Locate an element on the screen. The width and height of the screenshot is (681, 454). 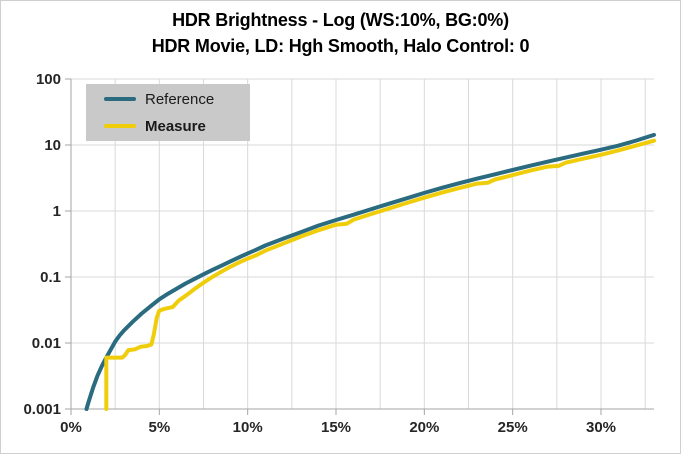
y-tick-label: 1 is located at coordinates (57, 211).